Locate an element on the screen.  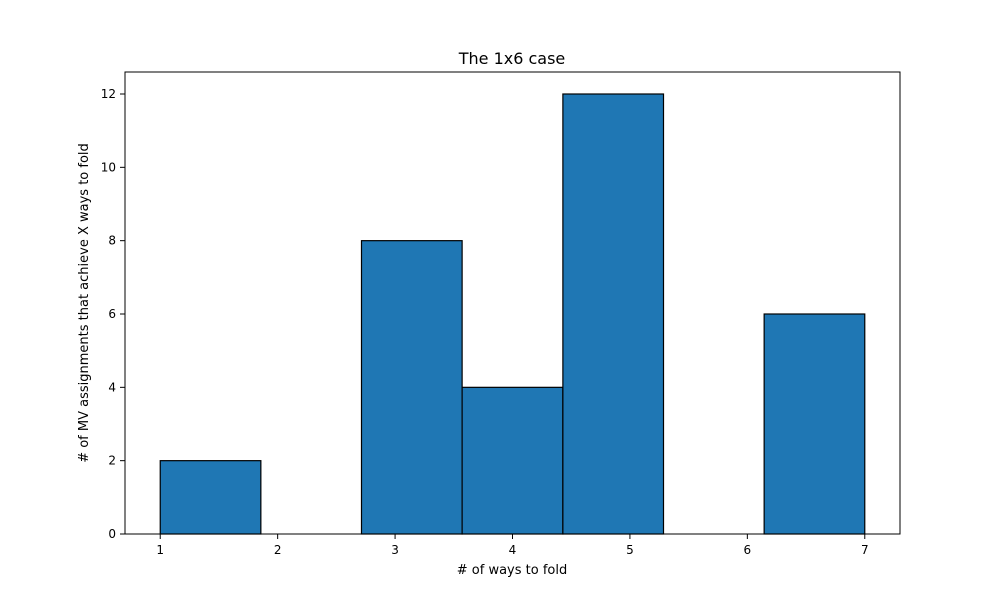
y-tick-label: 0 is located at coordinates (112, 534).